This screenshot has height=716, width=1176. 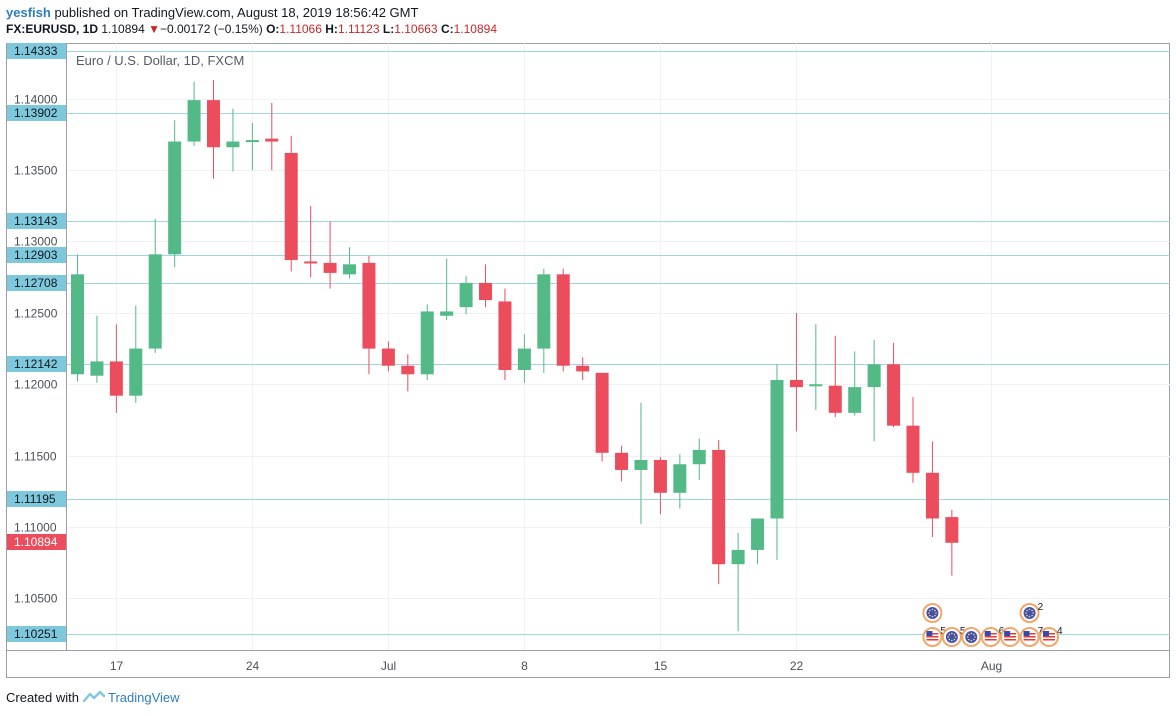 I want to click on open-value: 1.11066, so click(x=300, y=29).